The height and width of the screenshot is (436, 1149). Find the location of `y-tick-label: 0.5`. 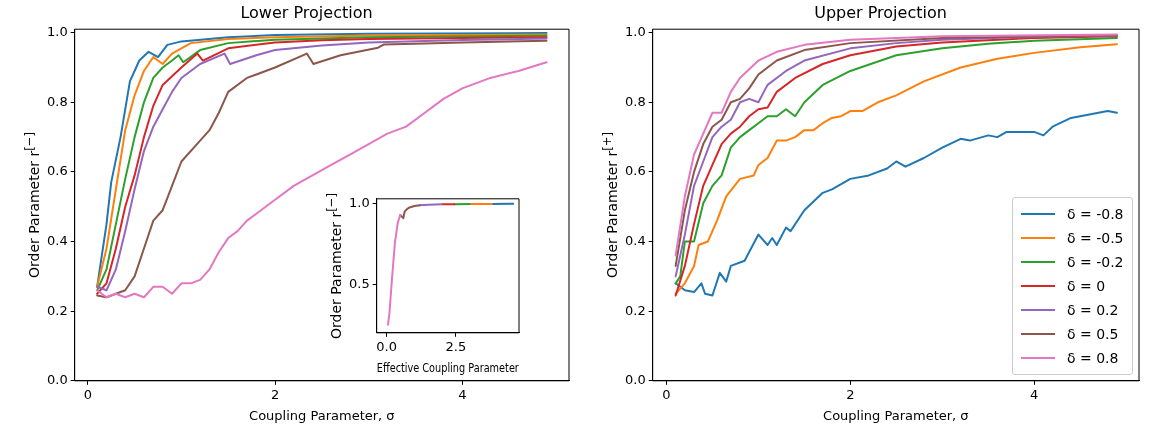

y-tick-label: 0.5 is located at coordinates (359, 283).